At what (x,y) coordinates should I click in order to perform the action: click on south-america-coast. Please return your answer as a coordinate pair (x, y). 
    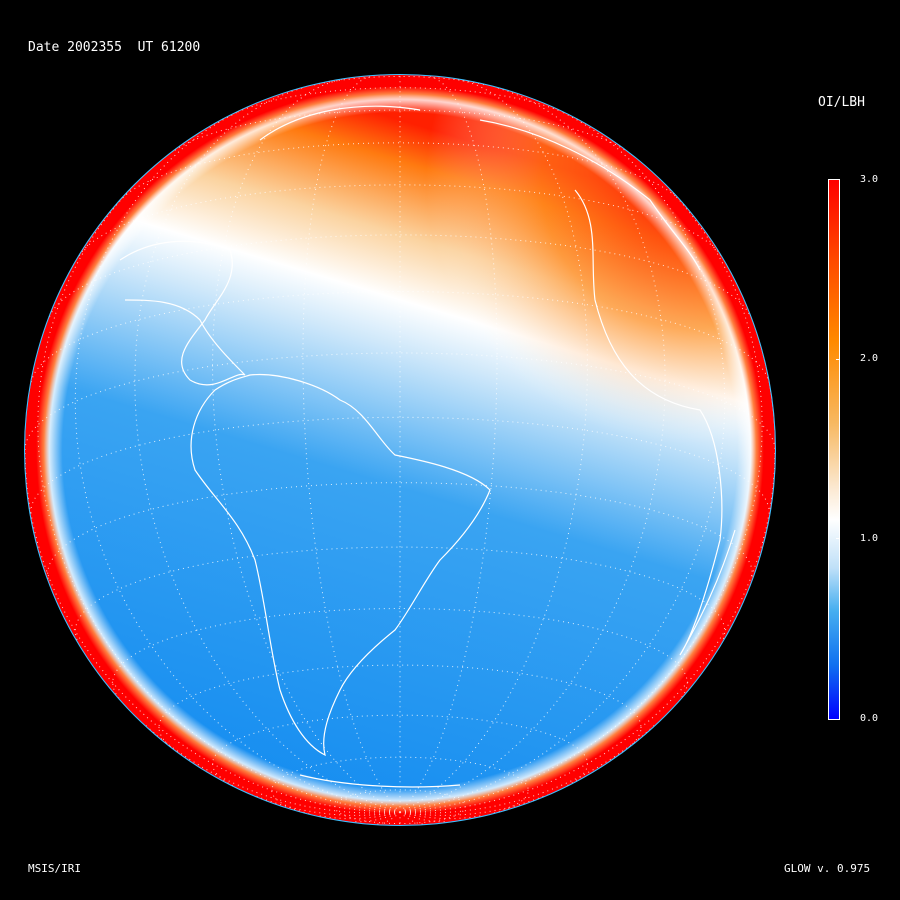
    Looking at the image, I should click on (340, 565).